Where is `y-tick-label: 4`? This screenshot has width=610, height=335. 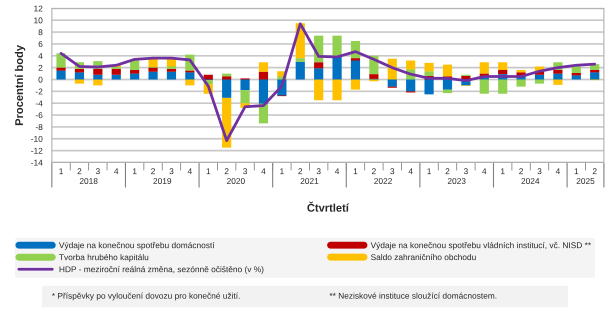
y-tick-label: 4 is located at coordinates (40, 56).